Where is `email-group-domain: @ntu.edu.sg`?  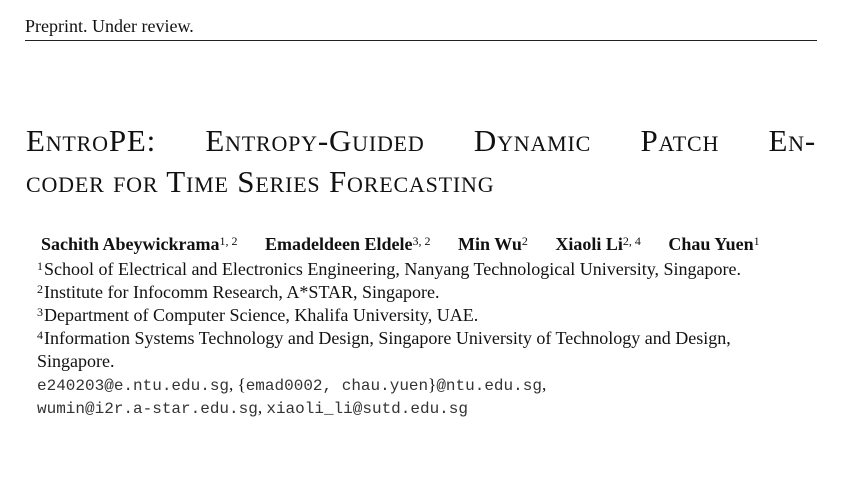 email-group-domain: @ntu.edu.sg is located at coordinates (489, 386).